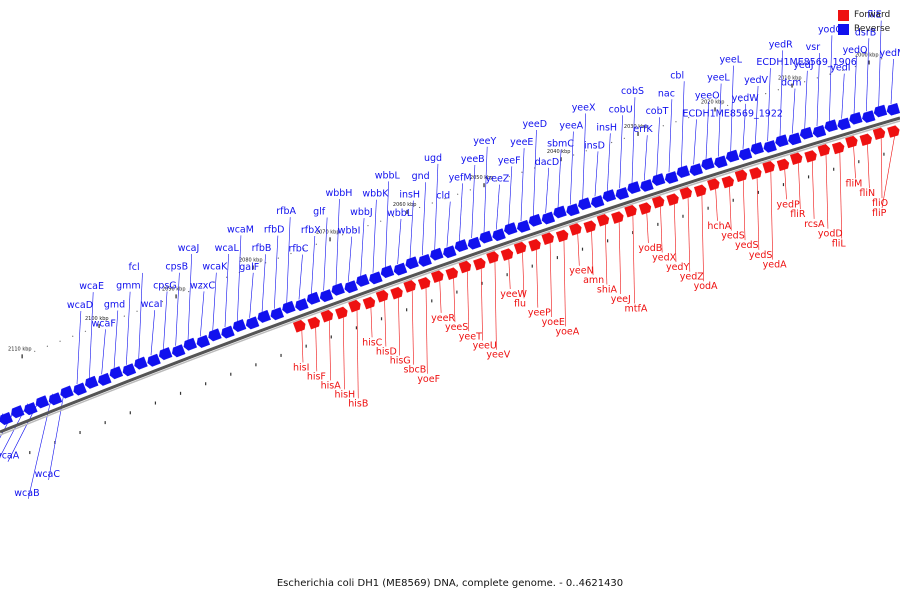  I want to click on forward-gene-label: yedS, so click(733, 236).